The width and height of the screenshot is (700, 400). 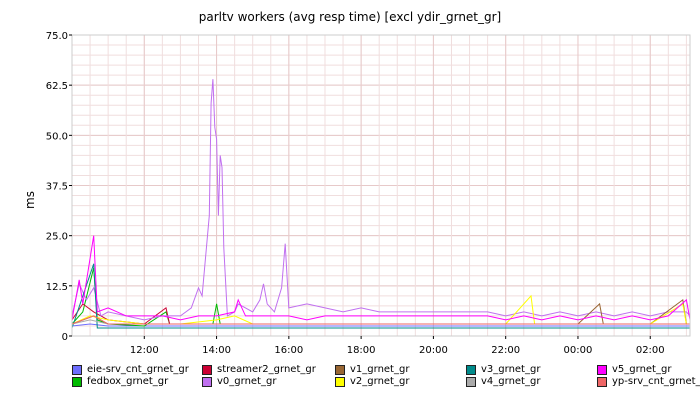 What do you see at coordinates (57, 86) in the screenshot?
I see `y-tick-label: 62.5` at bounding box center [57, 86].